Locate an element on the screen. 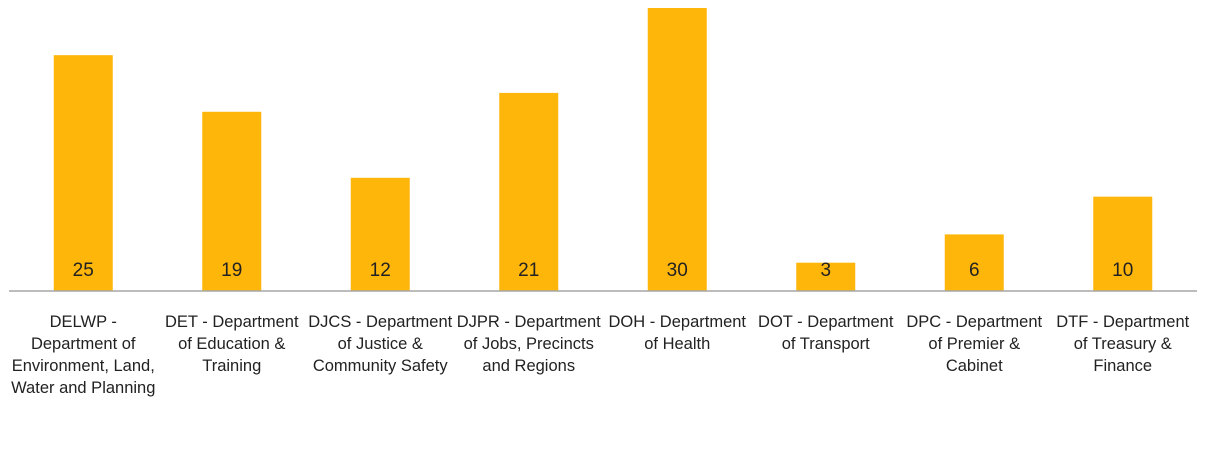  value-label: 10 is located at coordinates (1122, 270).